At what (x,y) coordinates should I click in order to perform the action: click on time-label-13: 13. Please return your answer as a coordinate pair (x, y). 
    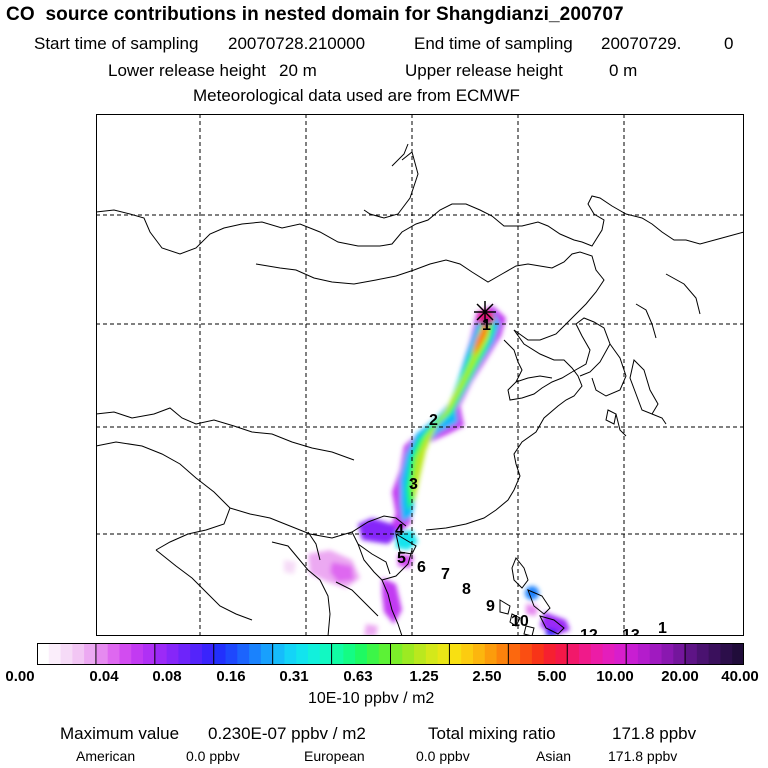
    Looking at the image, I should click on (631, 631).